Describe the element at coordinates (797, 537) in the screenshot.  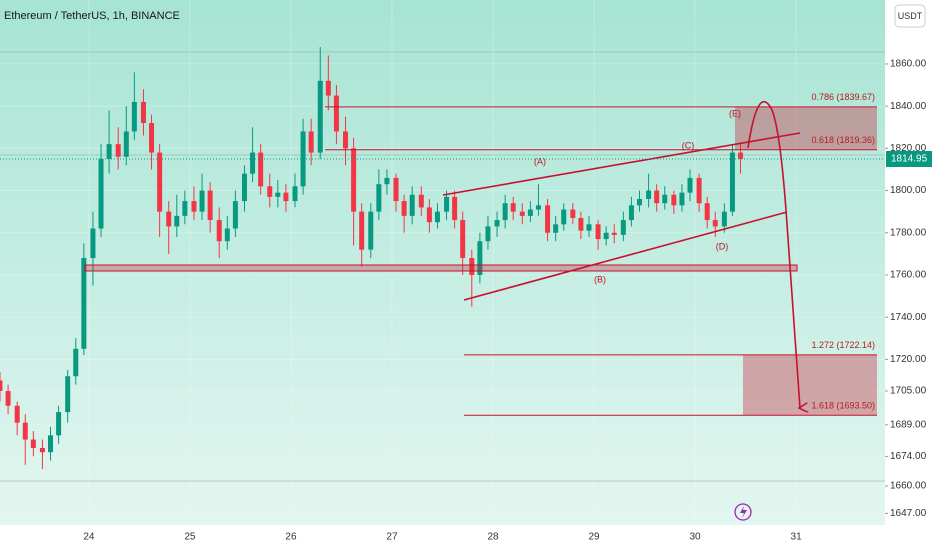
I see `x-tick-label: 31` at that location.